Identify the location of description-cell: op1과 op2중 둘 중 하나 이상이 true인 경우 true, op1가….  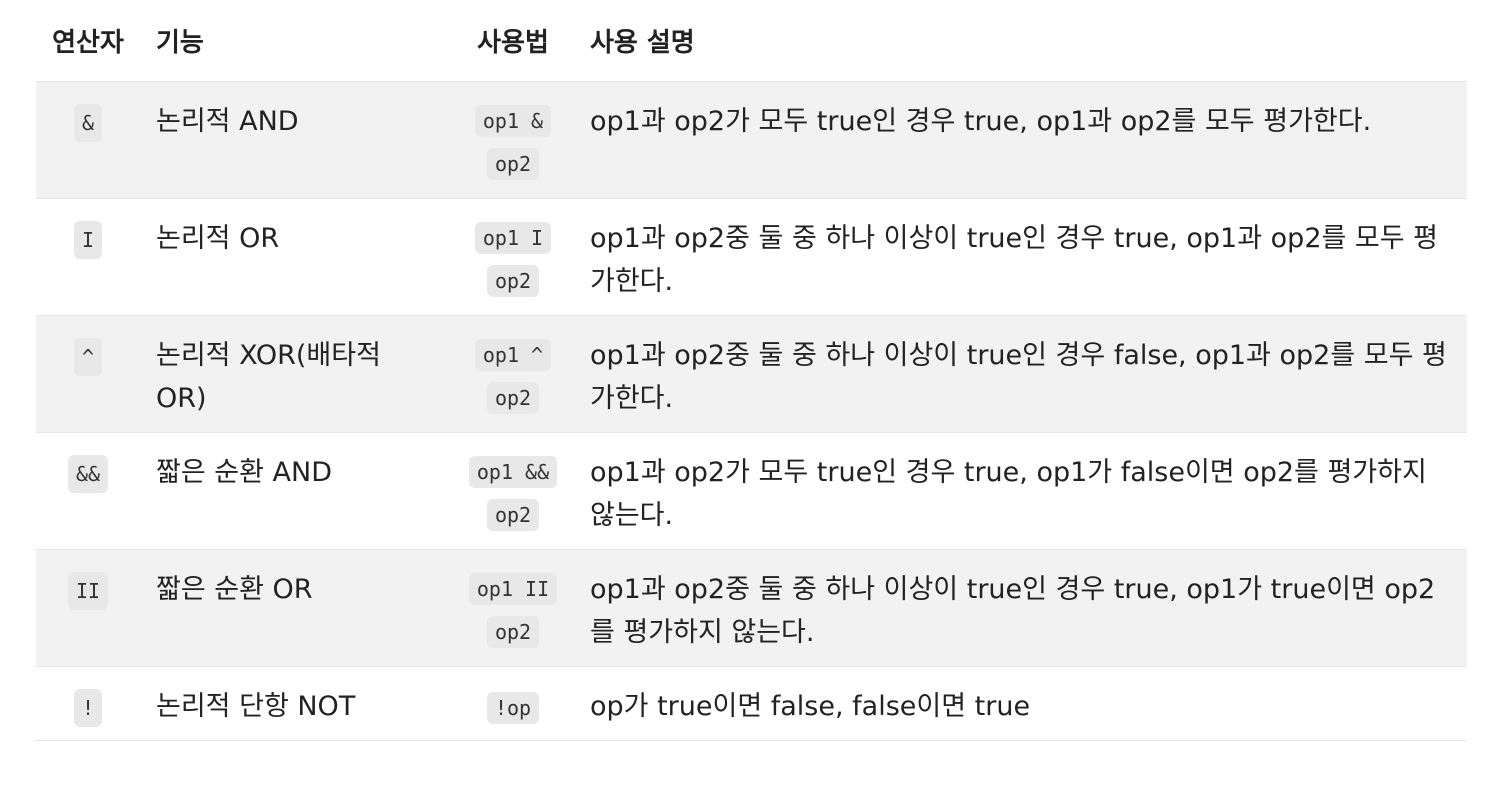
(1013, 611).